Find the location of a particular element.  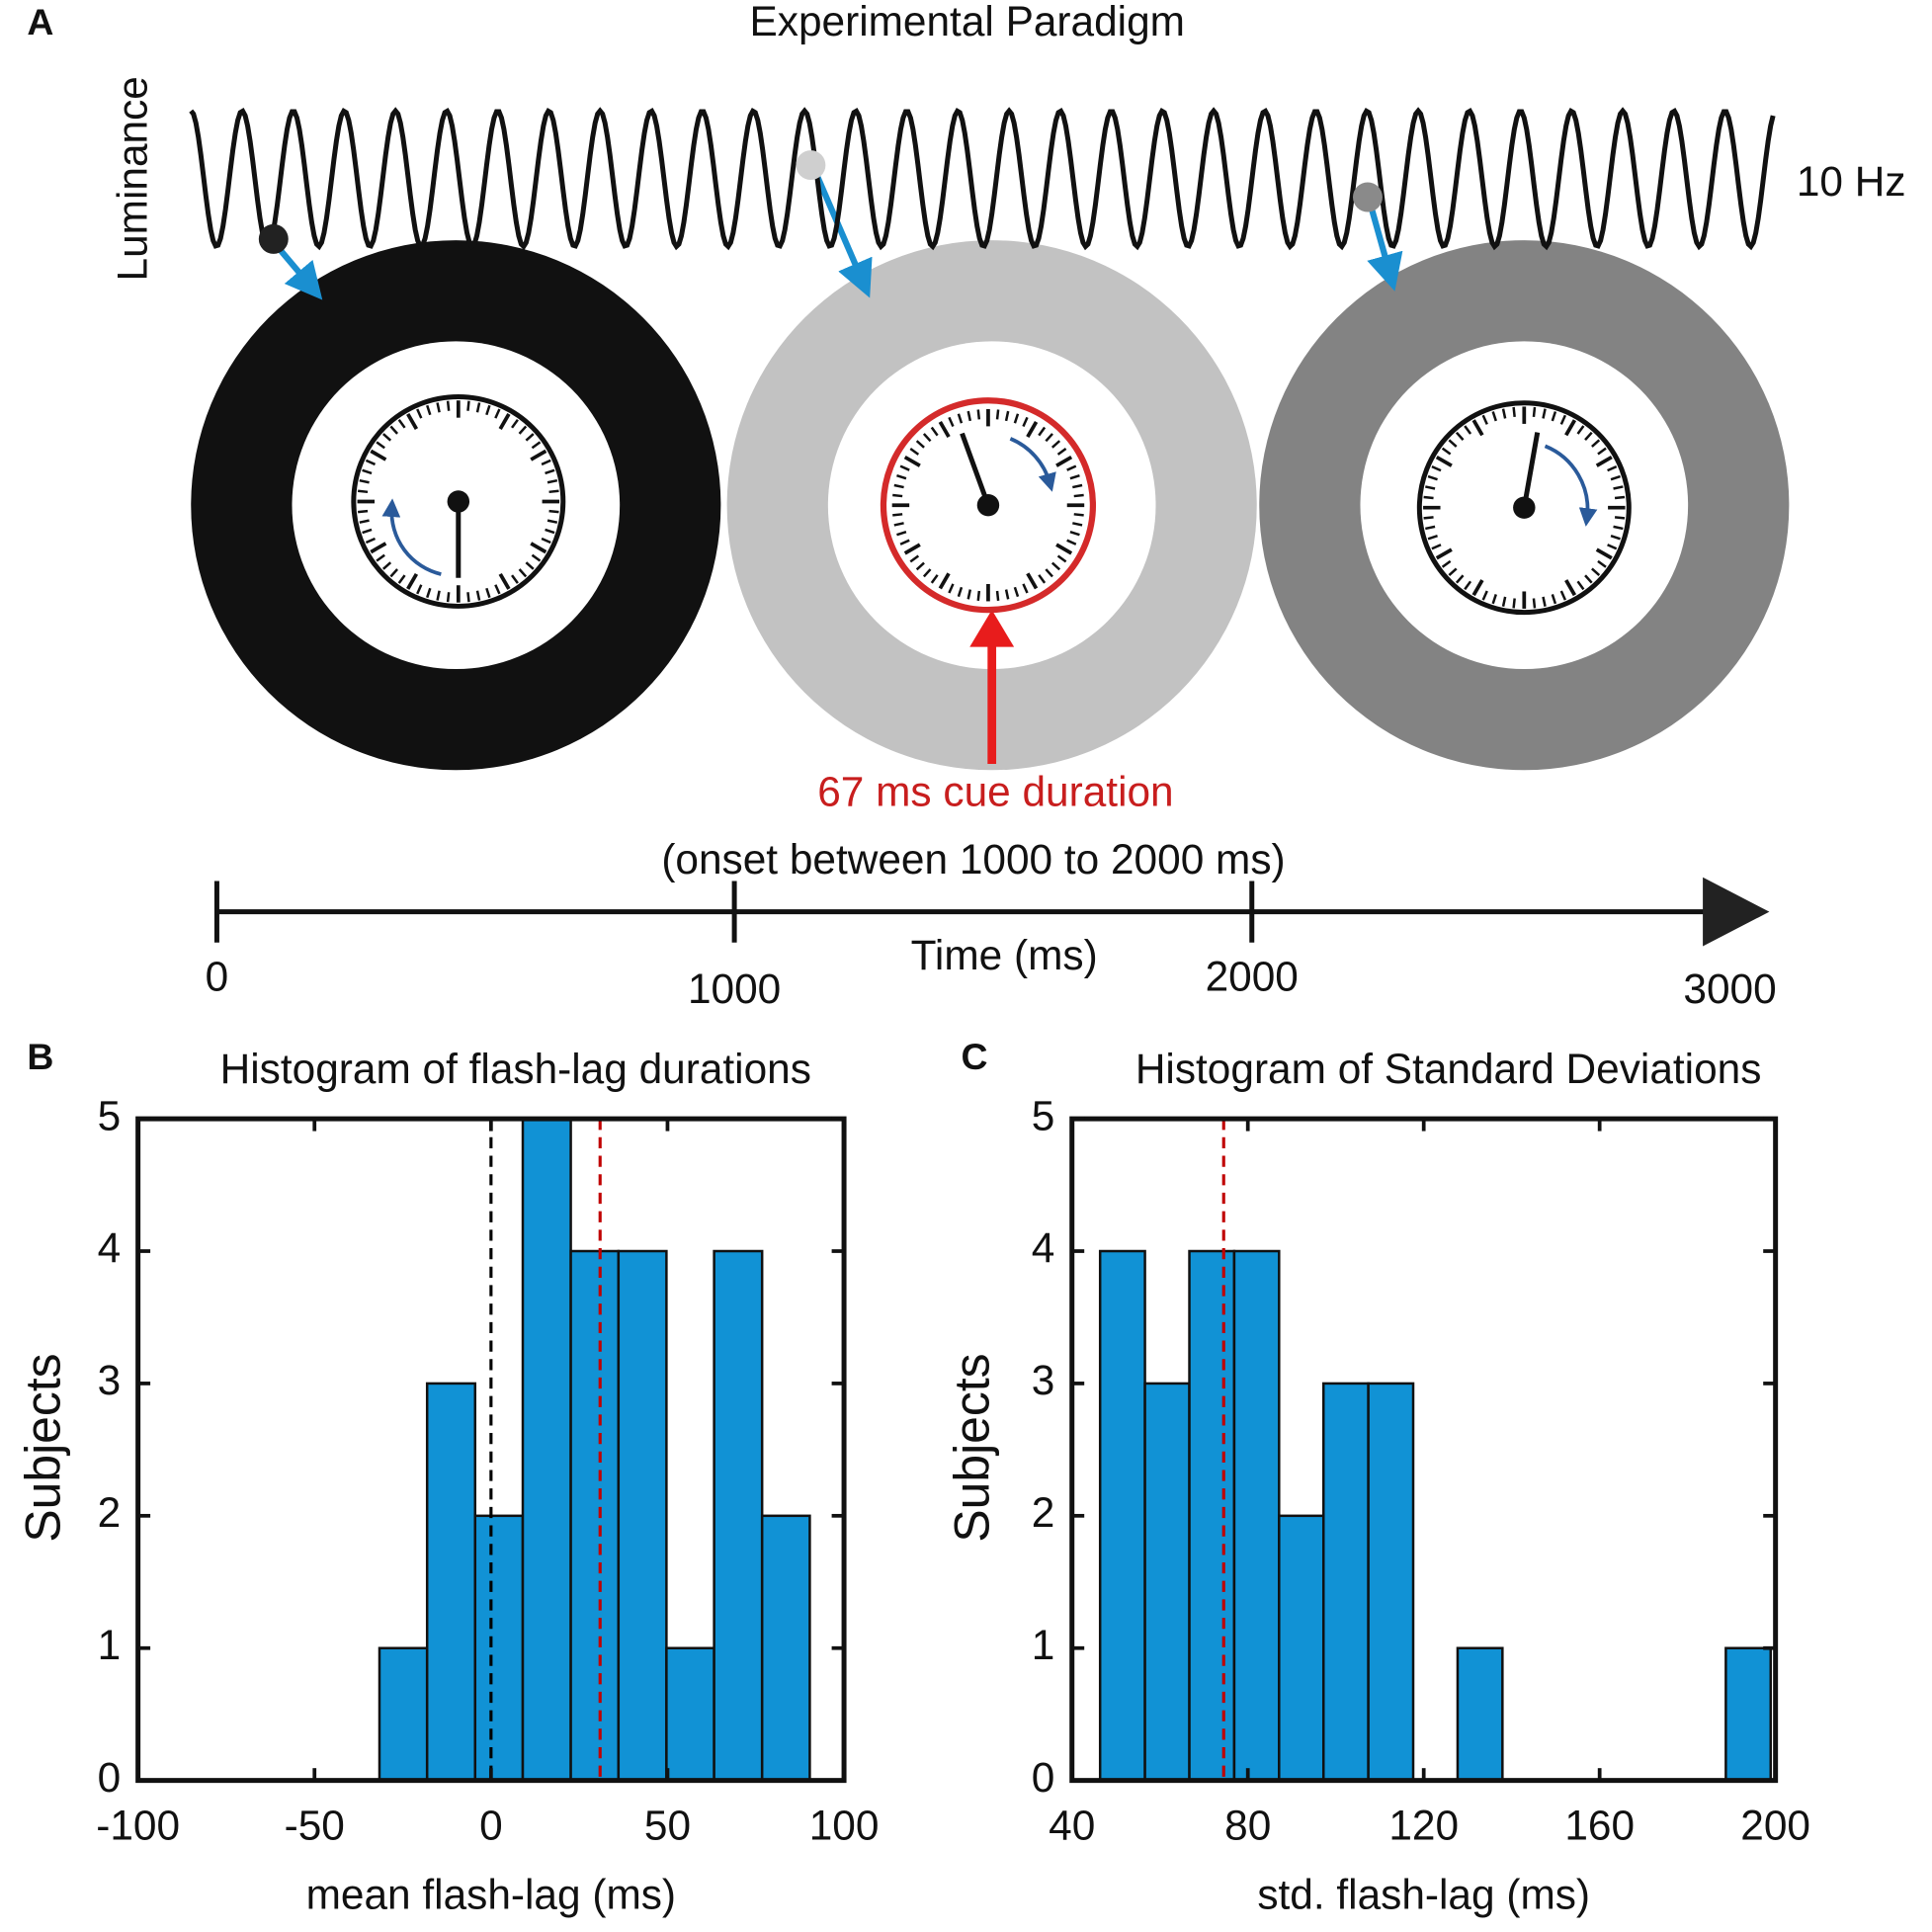

rotation-arrow is located at coordinates (411, 537).